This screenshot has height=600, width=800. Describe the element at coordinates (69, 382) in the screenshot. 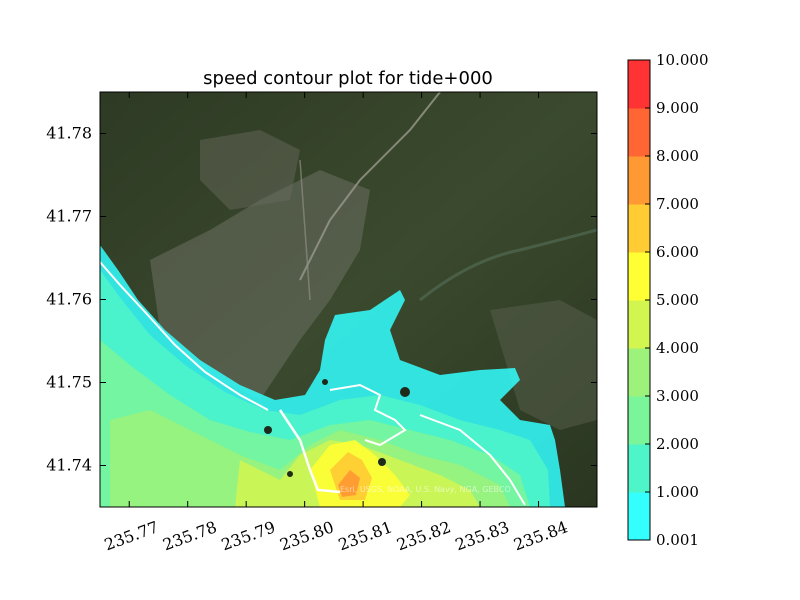

I see `y-tick-label: 41.75` at that location.